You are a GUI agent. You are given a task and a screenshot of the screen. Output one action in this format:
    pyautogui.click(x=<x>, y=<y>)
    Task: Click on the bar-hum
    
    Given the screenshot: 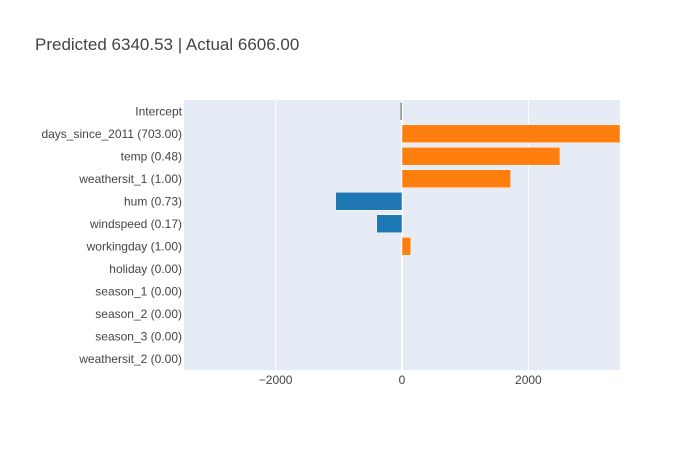 What is the action you would take?
    pyautogui.click(x=369, y=201)
    